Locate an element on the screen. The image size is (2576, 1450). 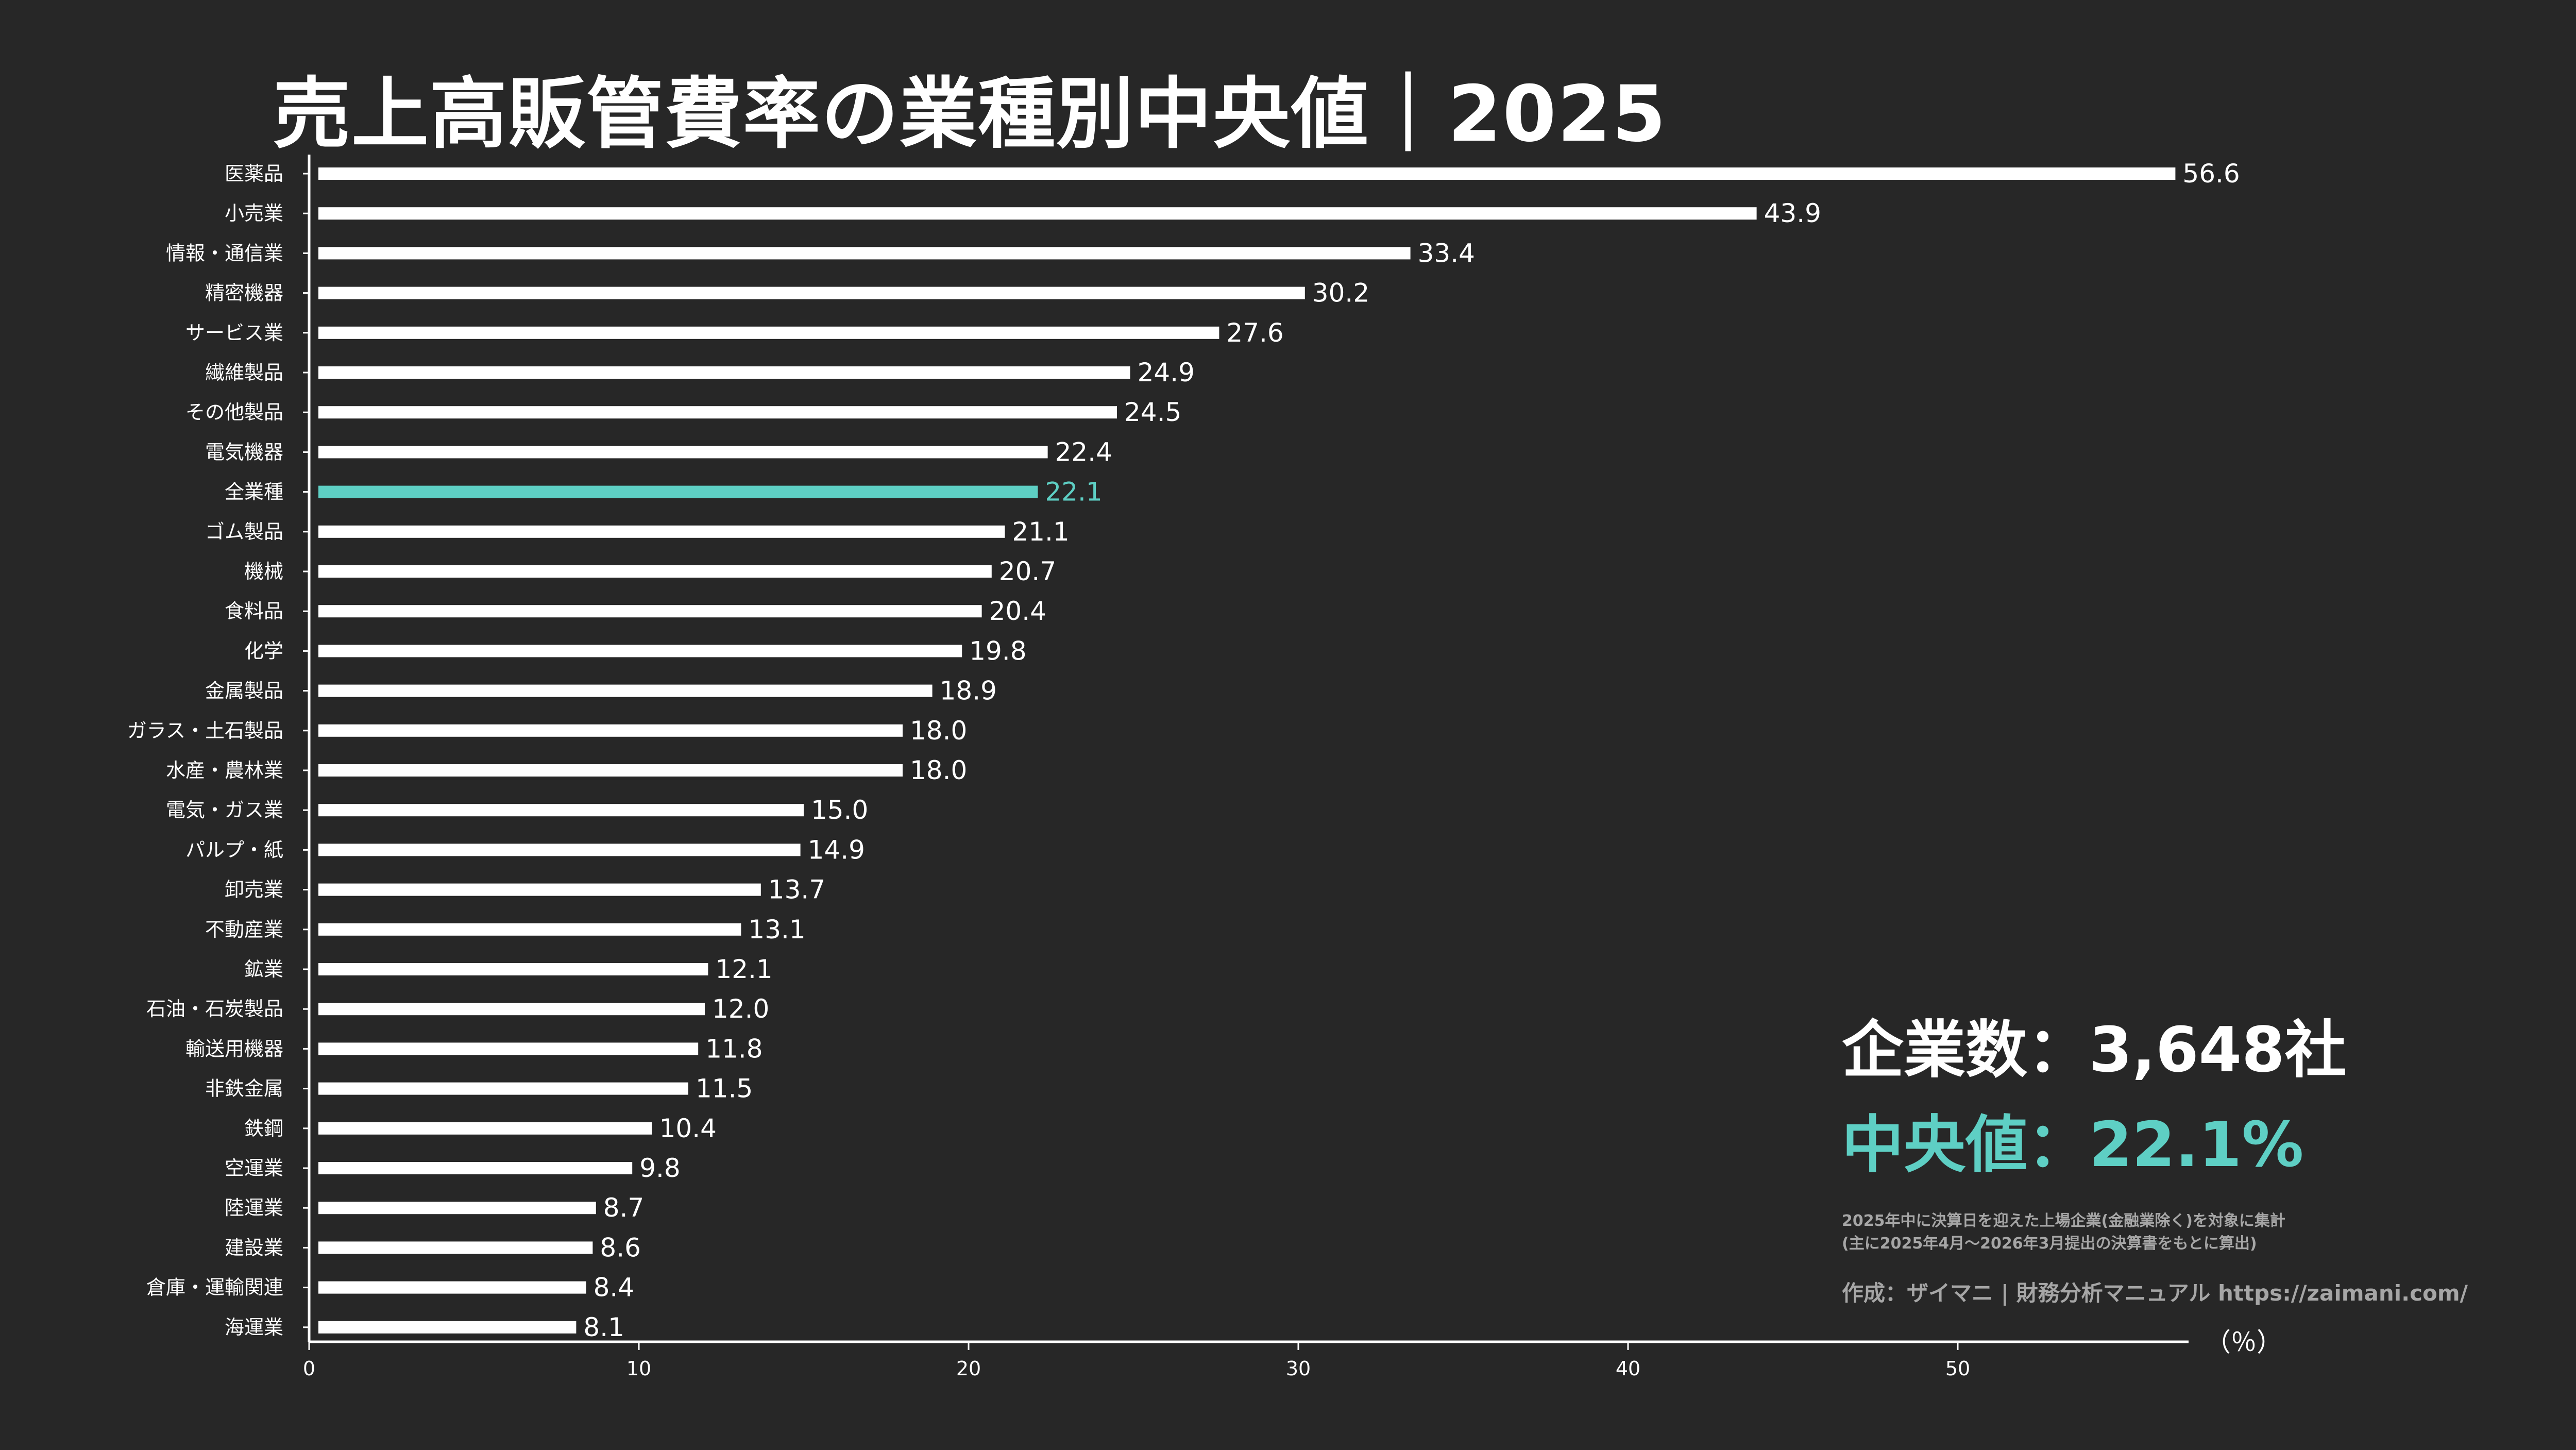
category-label: 電気機器 is located at coordinates (244, 452).